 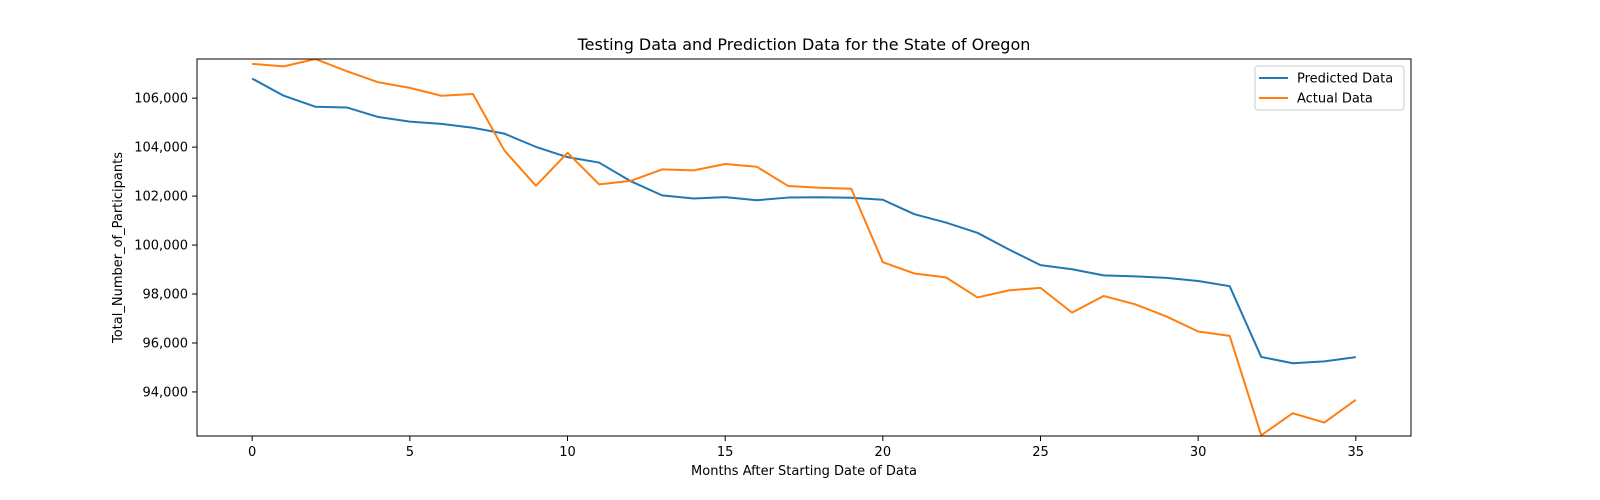 What do you see at coordinates (161, 99) in the screenshot?
I see `y-tick-label: 106,000` at bounding box center [161, 99].